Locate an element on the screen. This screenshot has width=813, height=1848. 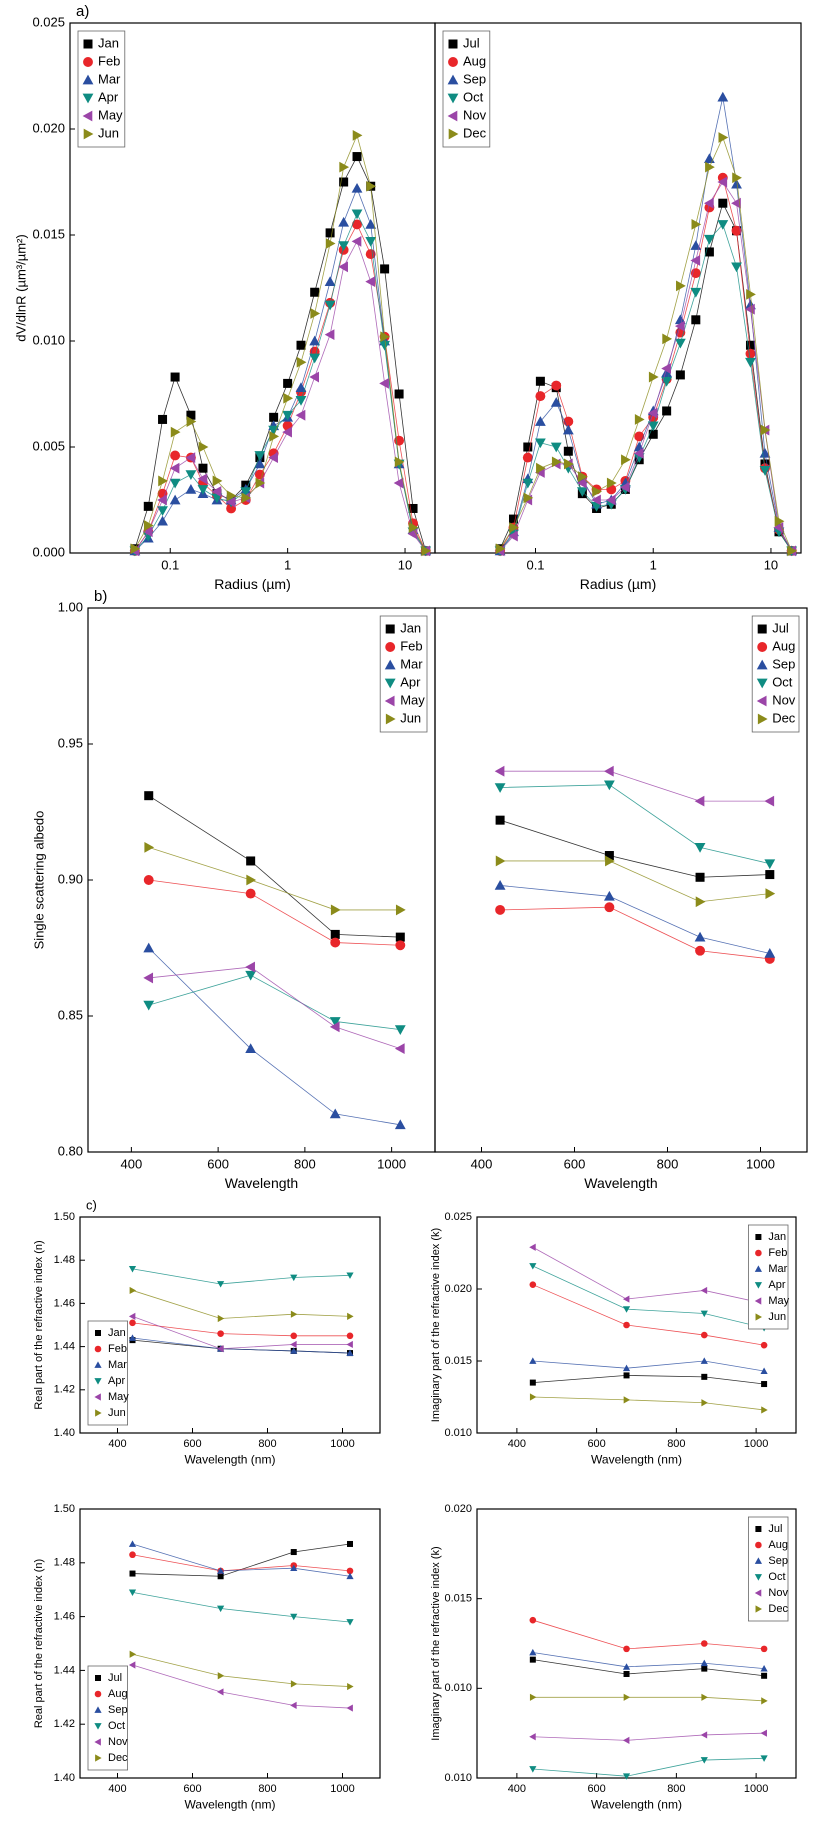
y-axis-label: Real part of the refractive index (n) is located at coordinates (39, 1643).